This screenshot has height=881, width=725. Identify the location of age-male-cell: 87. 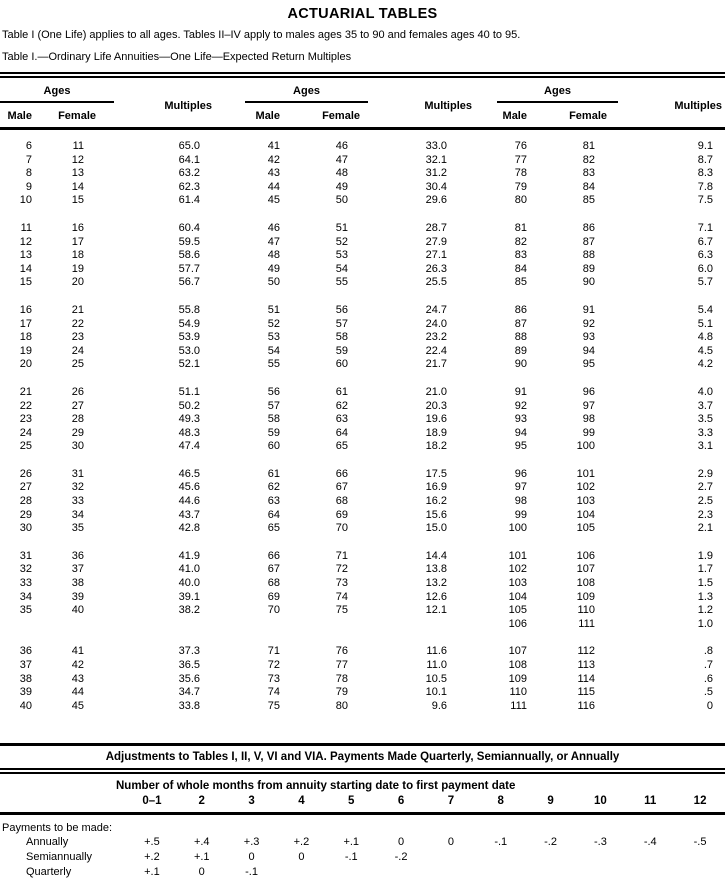
(520, 323).